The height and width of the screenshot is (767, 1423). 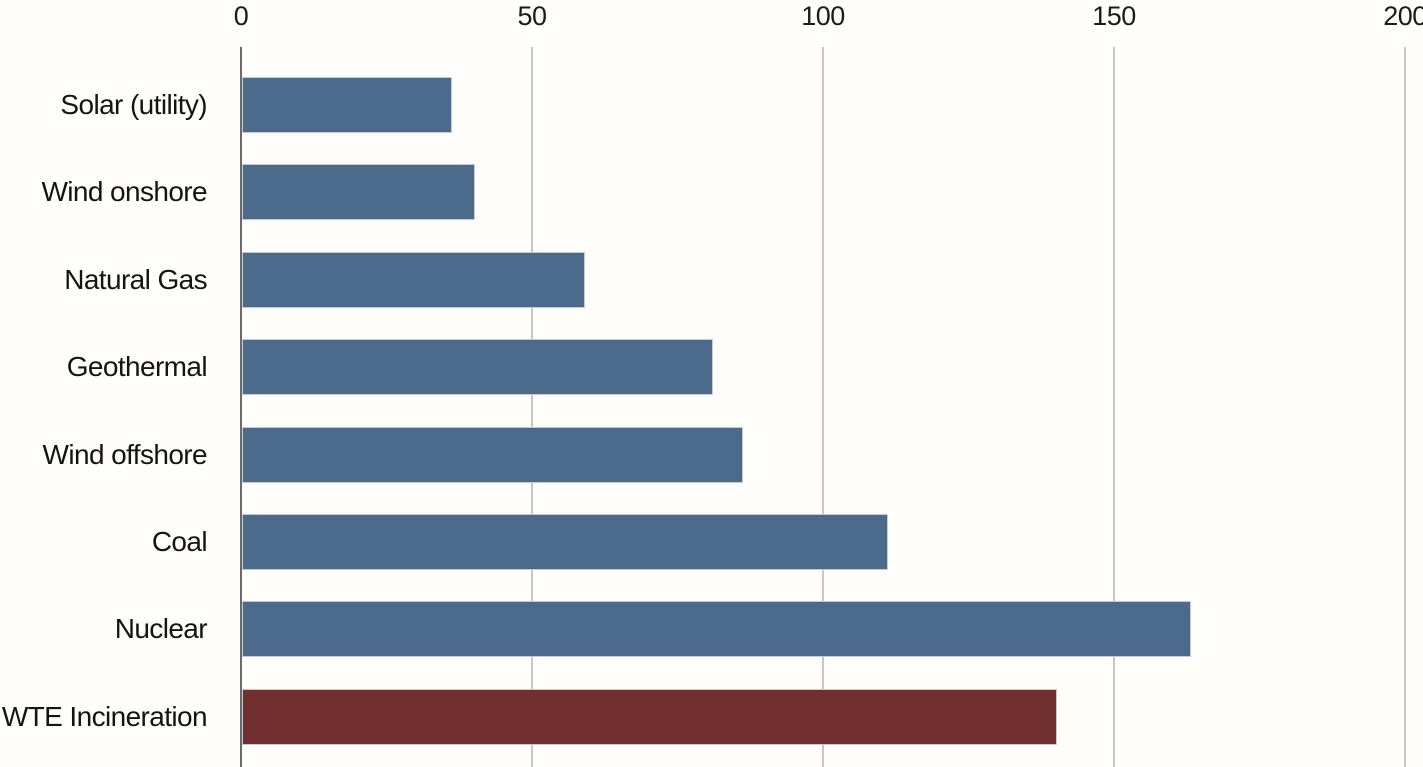 What do you see at coordinates (1114, 16) in the screenshot?
I see `x-tick-label: 150` at bounding box center [1114, 16].